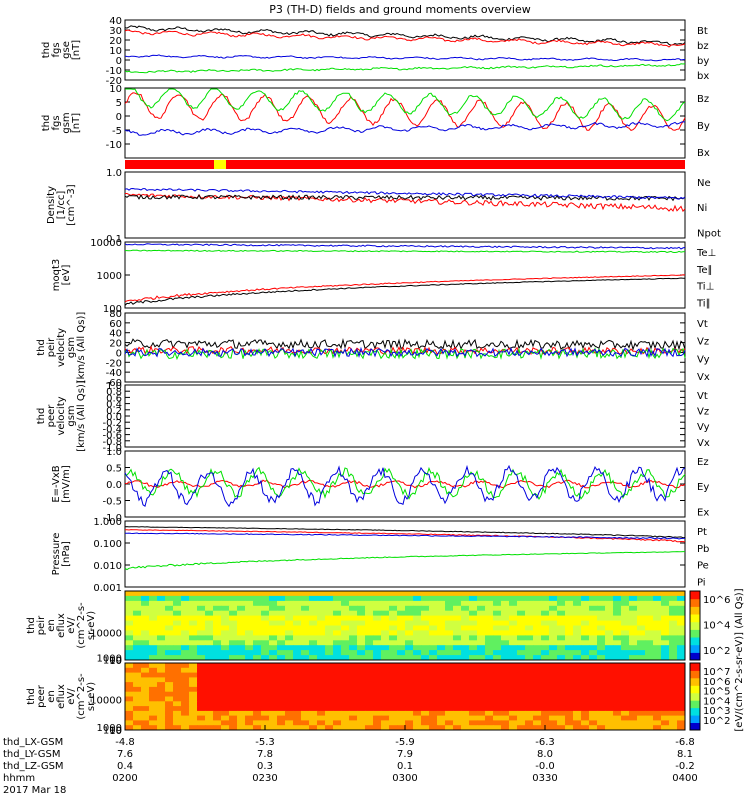  What do you see at coordinates (264, 778) in the screenshot?
I see `x-axis-cell: 0230` at bounding box center [264, 778].